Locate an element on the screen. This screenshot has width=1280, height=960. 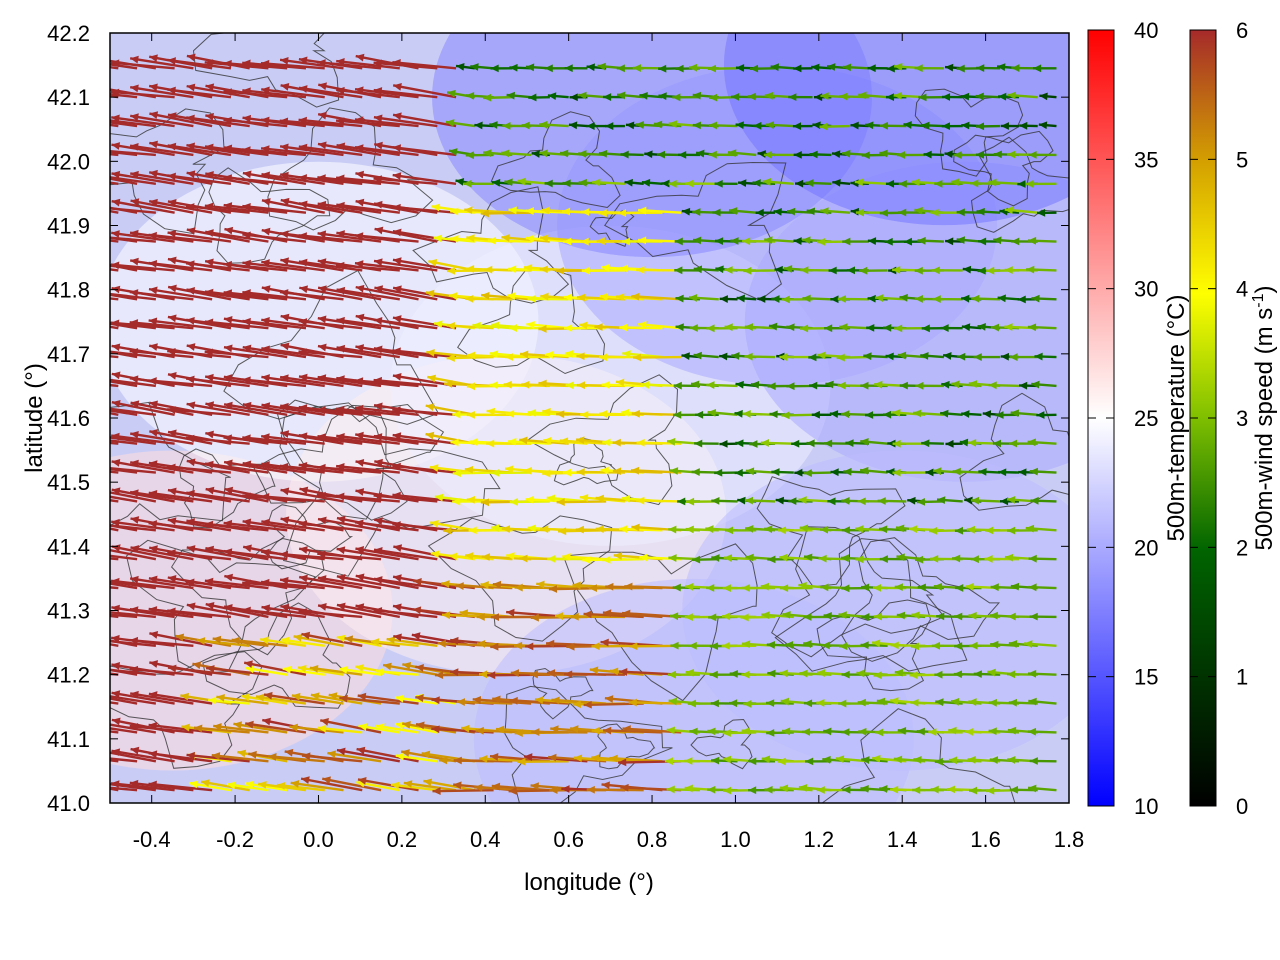
y-tick-label: 42.2 is located at coordinates (68, 33).